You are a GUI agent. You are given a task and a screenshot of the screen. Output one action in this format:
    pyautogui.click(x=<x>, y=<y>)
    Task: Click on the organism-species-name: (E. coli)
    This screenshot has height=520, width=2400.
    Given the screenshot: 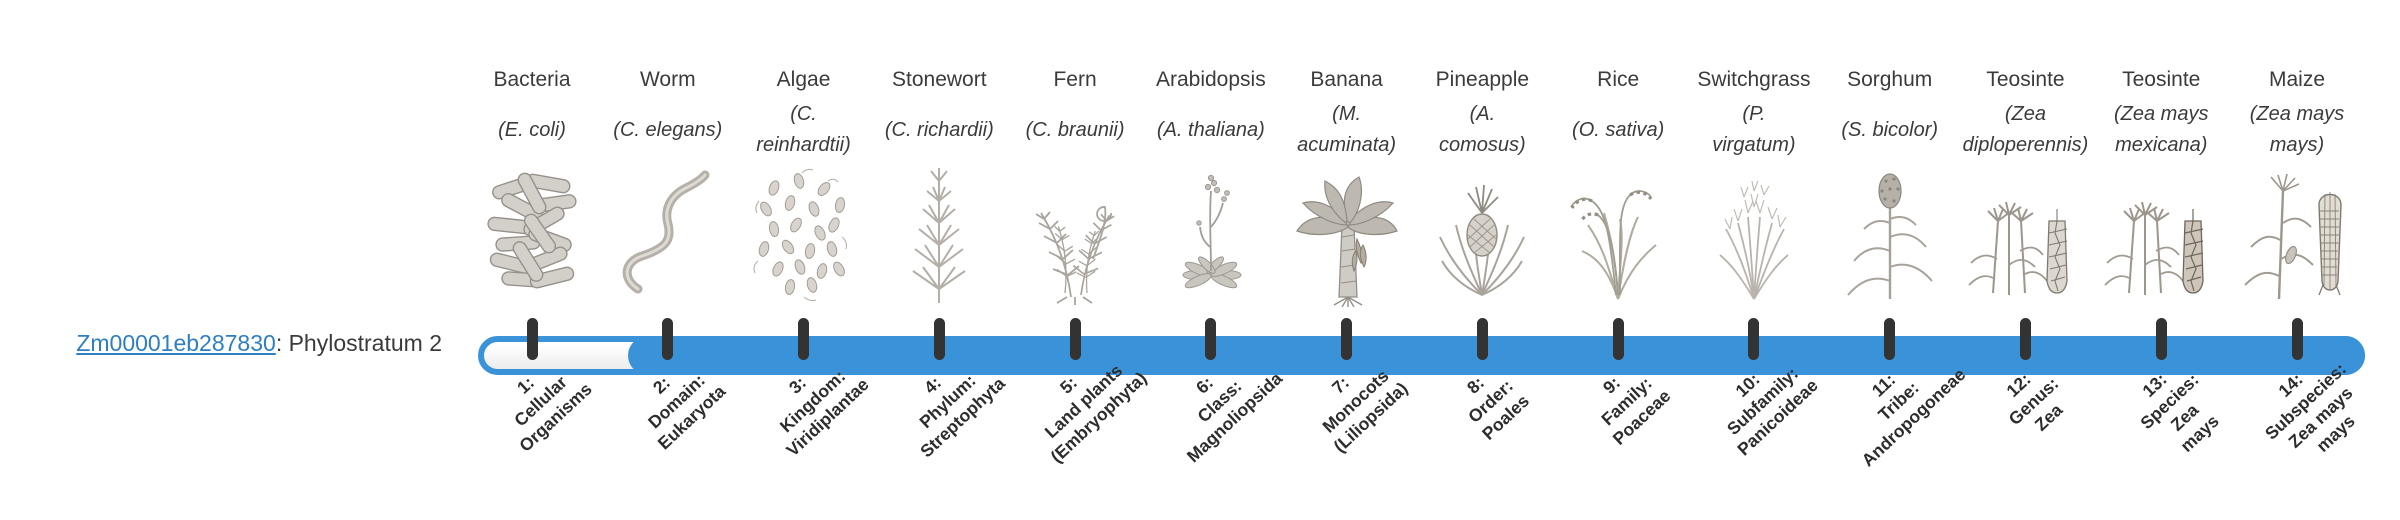 What is the action you would take?
    pyautogui.click(x=532, y=130)
    